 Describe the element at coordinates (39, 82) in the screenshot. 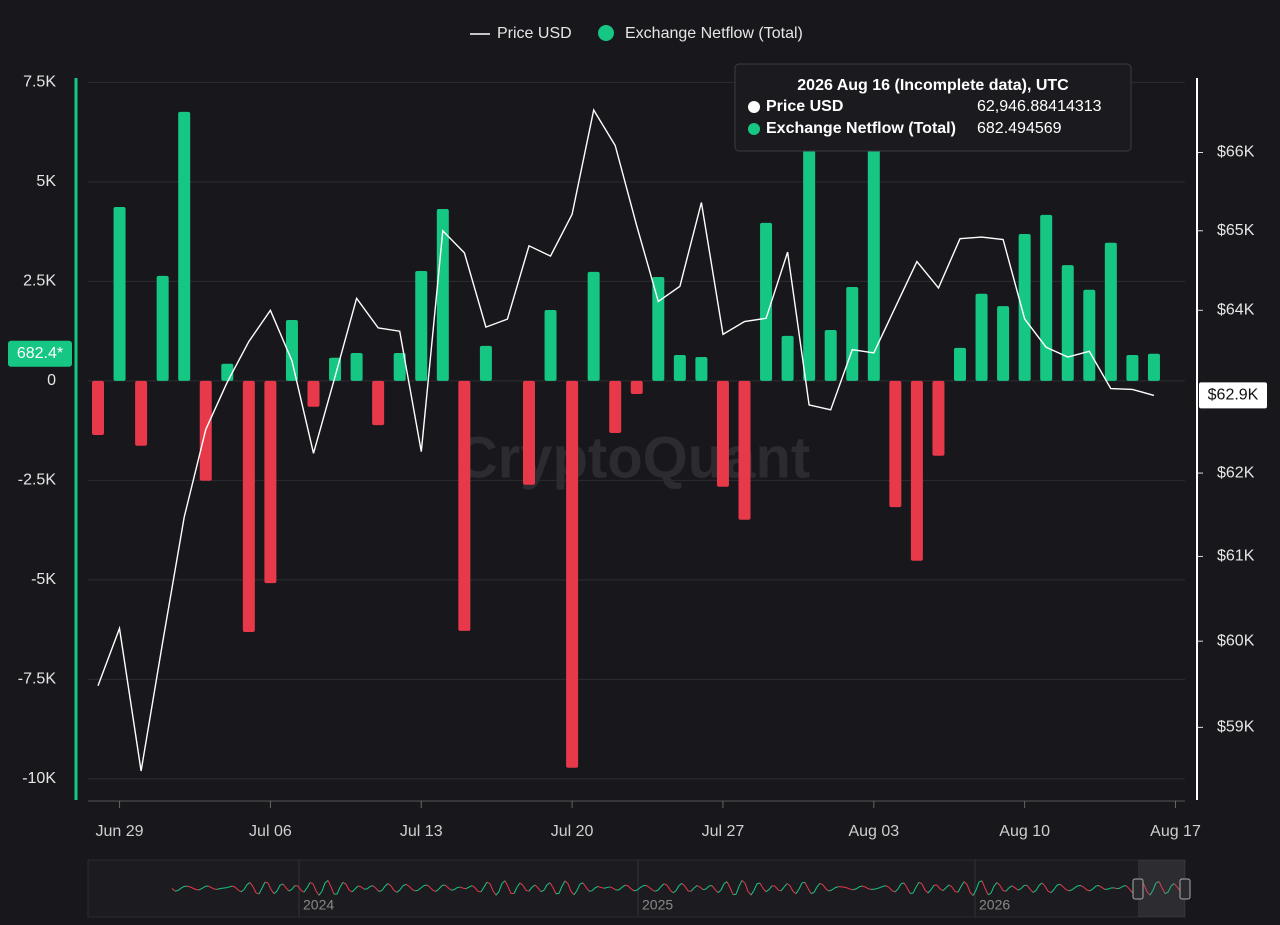

I see `y-tick-label: 7.5K` at that location.